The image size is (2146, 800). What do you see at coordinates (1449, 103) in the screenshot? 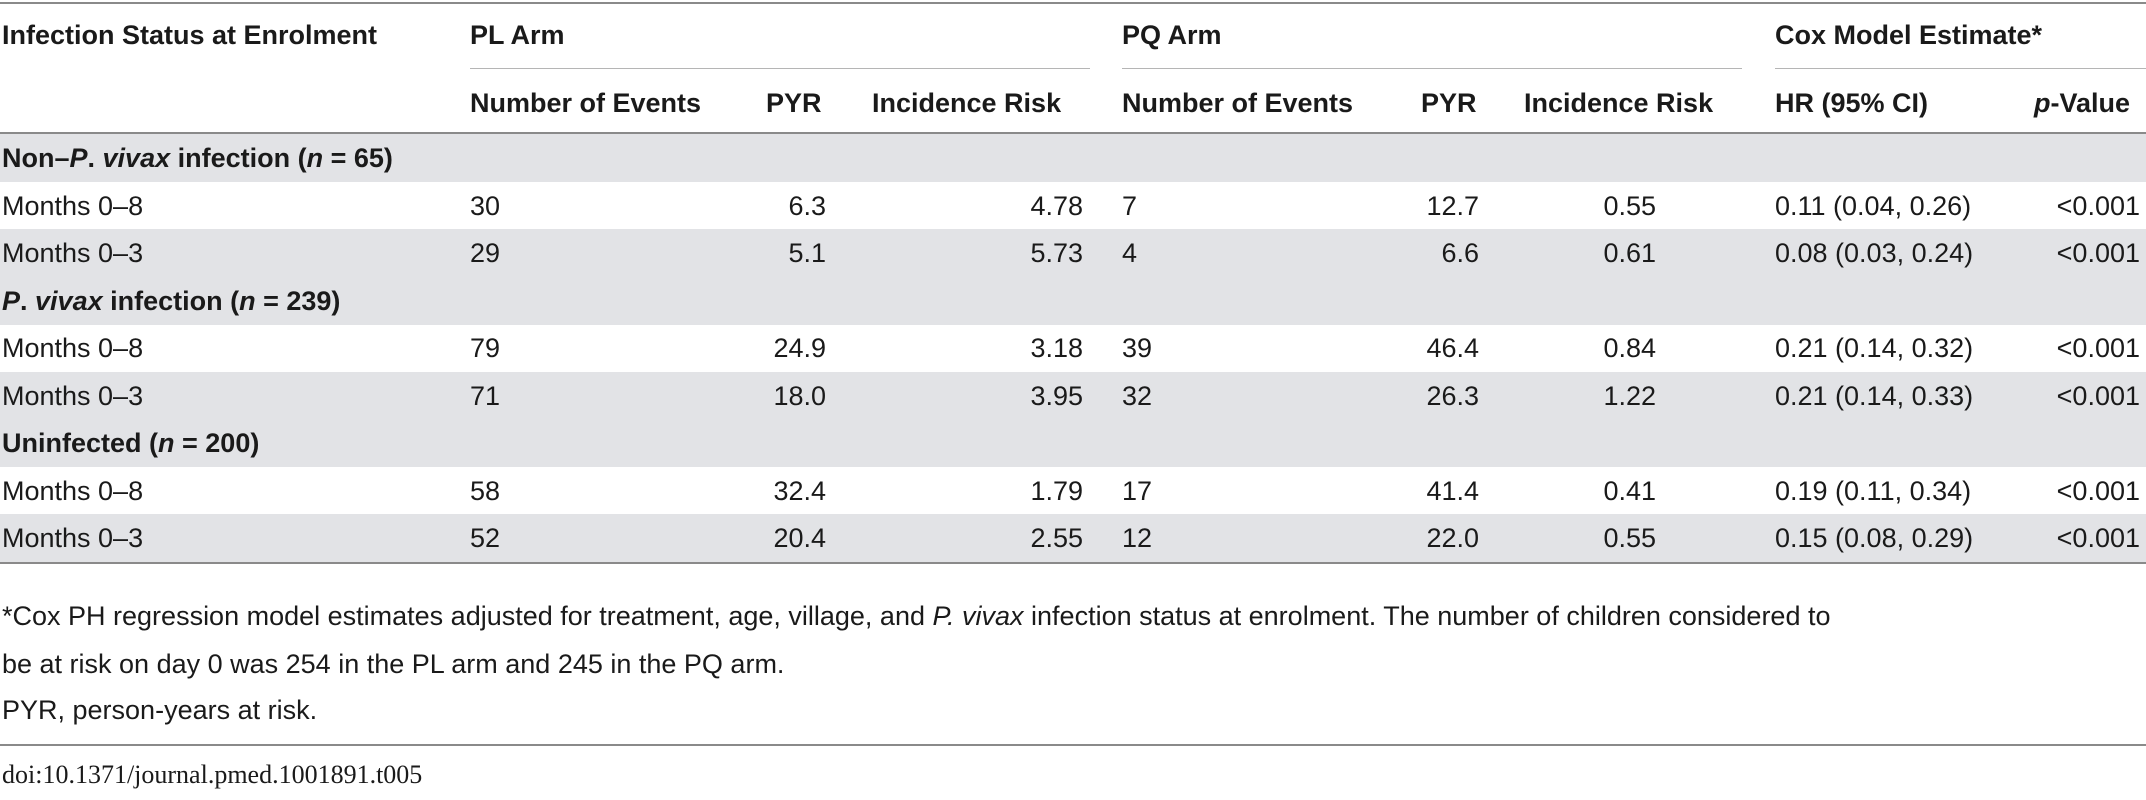
I see `header-pq-pyr: PYR` at bounding box center [1449, 103].